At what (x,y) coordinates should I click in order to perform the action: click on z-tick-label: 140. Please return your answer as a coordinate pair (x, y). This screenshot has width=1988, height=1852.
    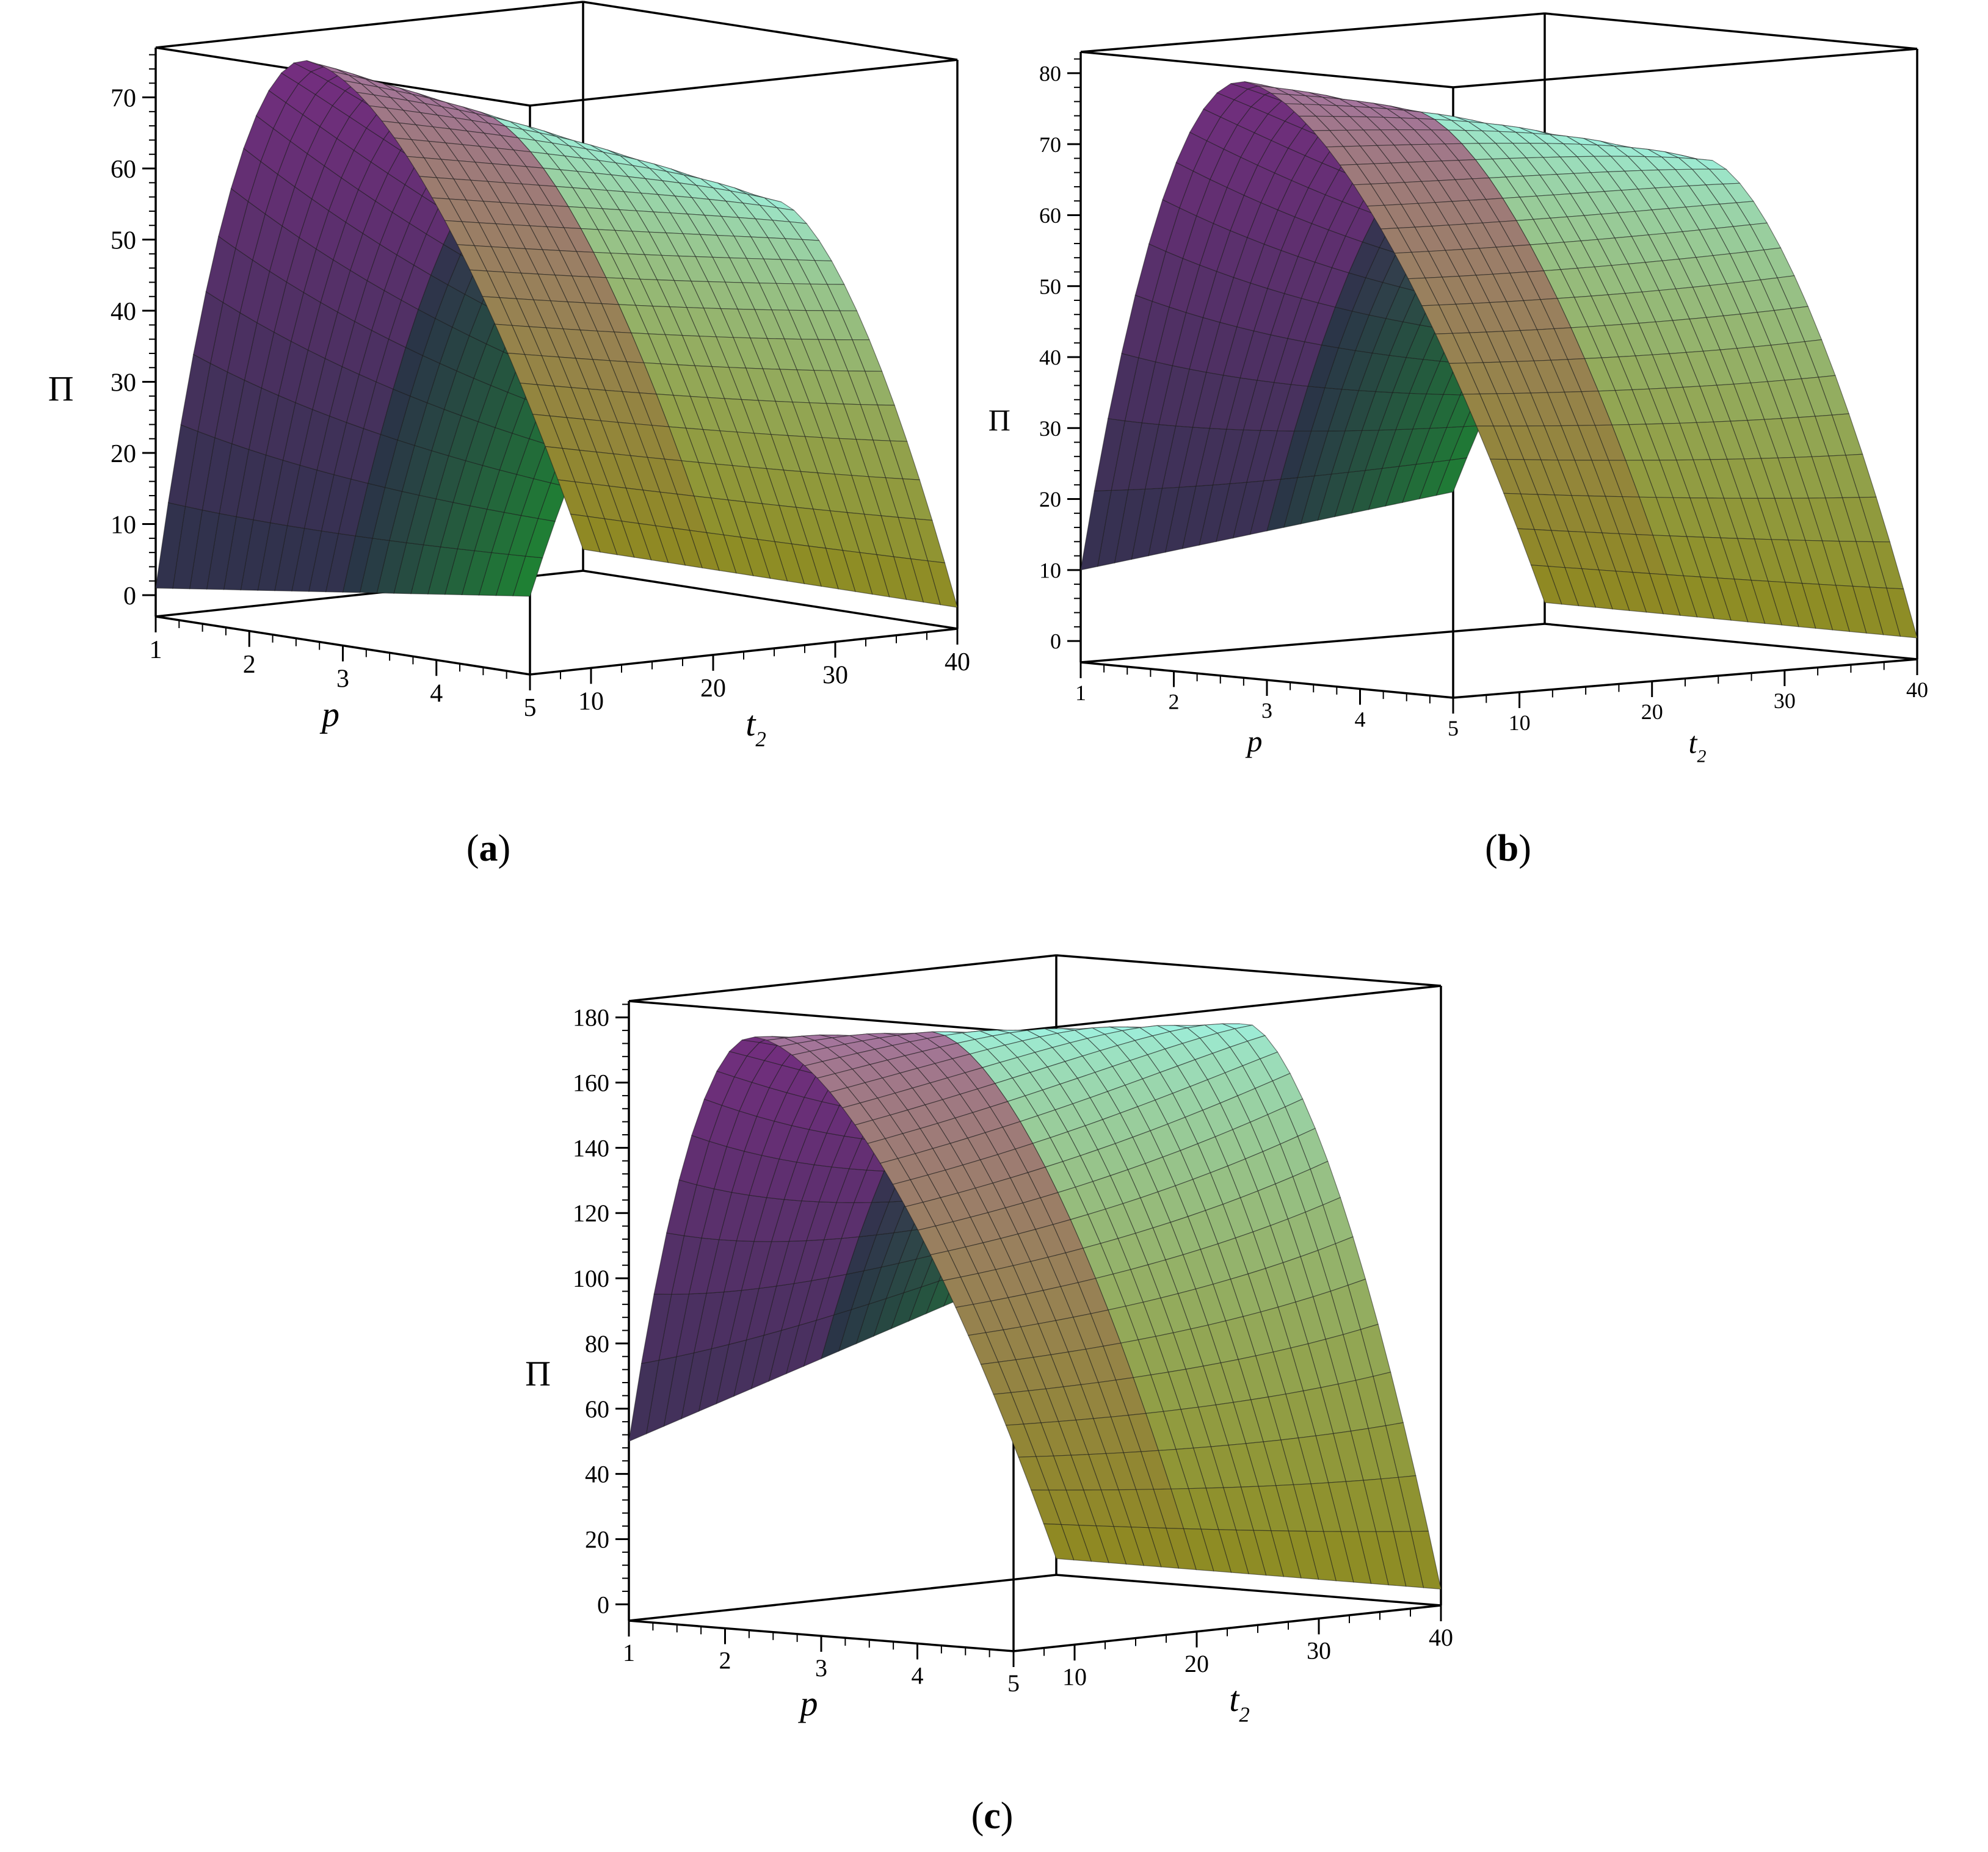
    Looking at the image, I should click on (591, 1148).